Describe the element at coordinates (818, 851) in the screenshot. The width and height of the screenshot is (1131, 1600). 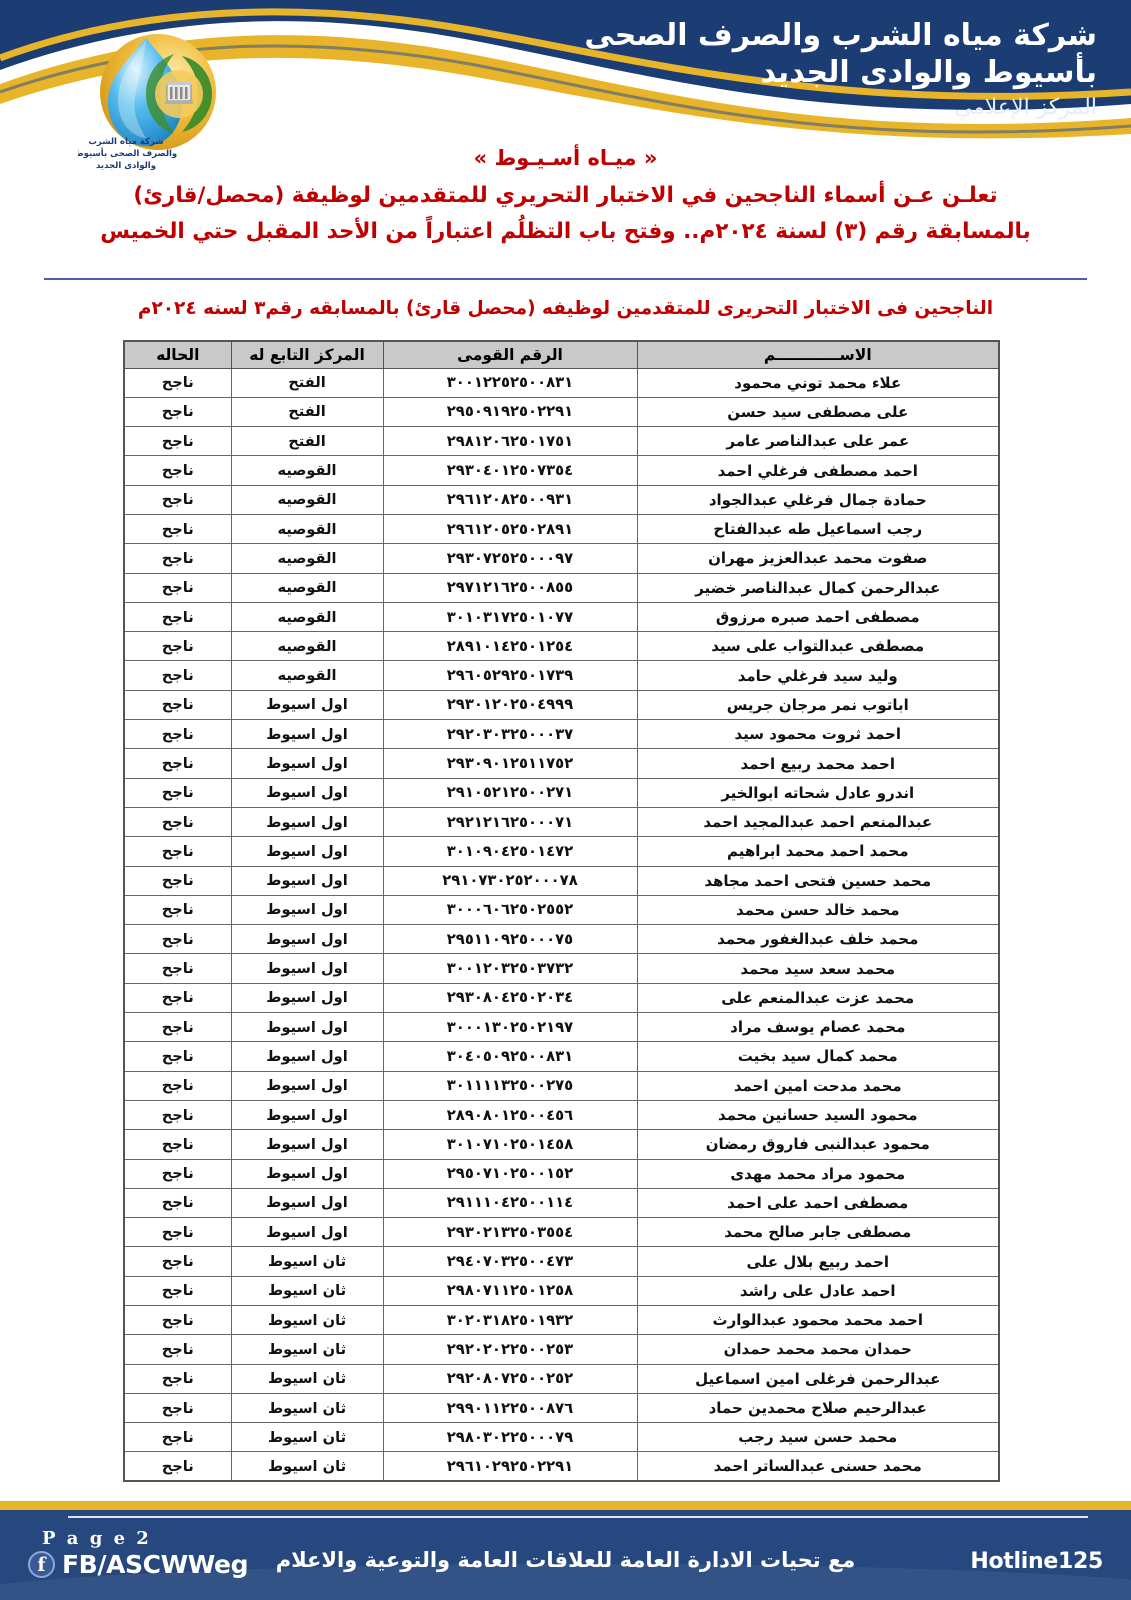
I see `cell-name: محمد احمد محمد ابراهيم` at that location.